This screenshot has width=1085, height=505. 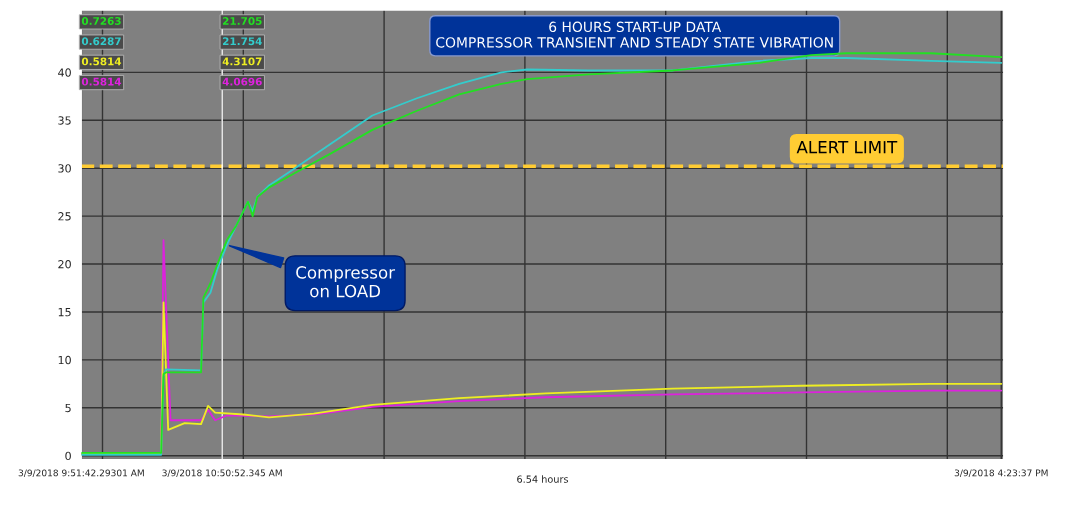 What do you see at coordinates (242, 21) in the screenshot?
I see `annotation: 21.705` at bounding box center [242, 21].